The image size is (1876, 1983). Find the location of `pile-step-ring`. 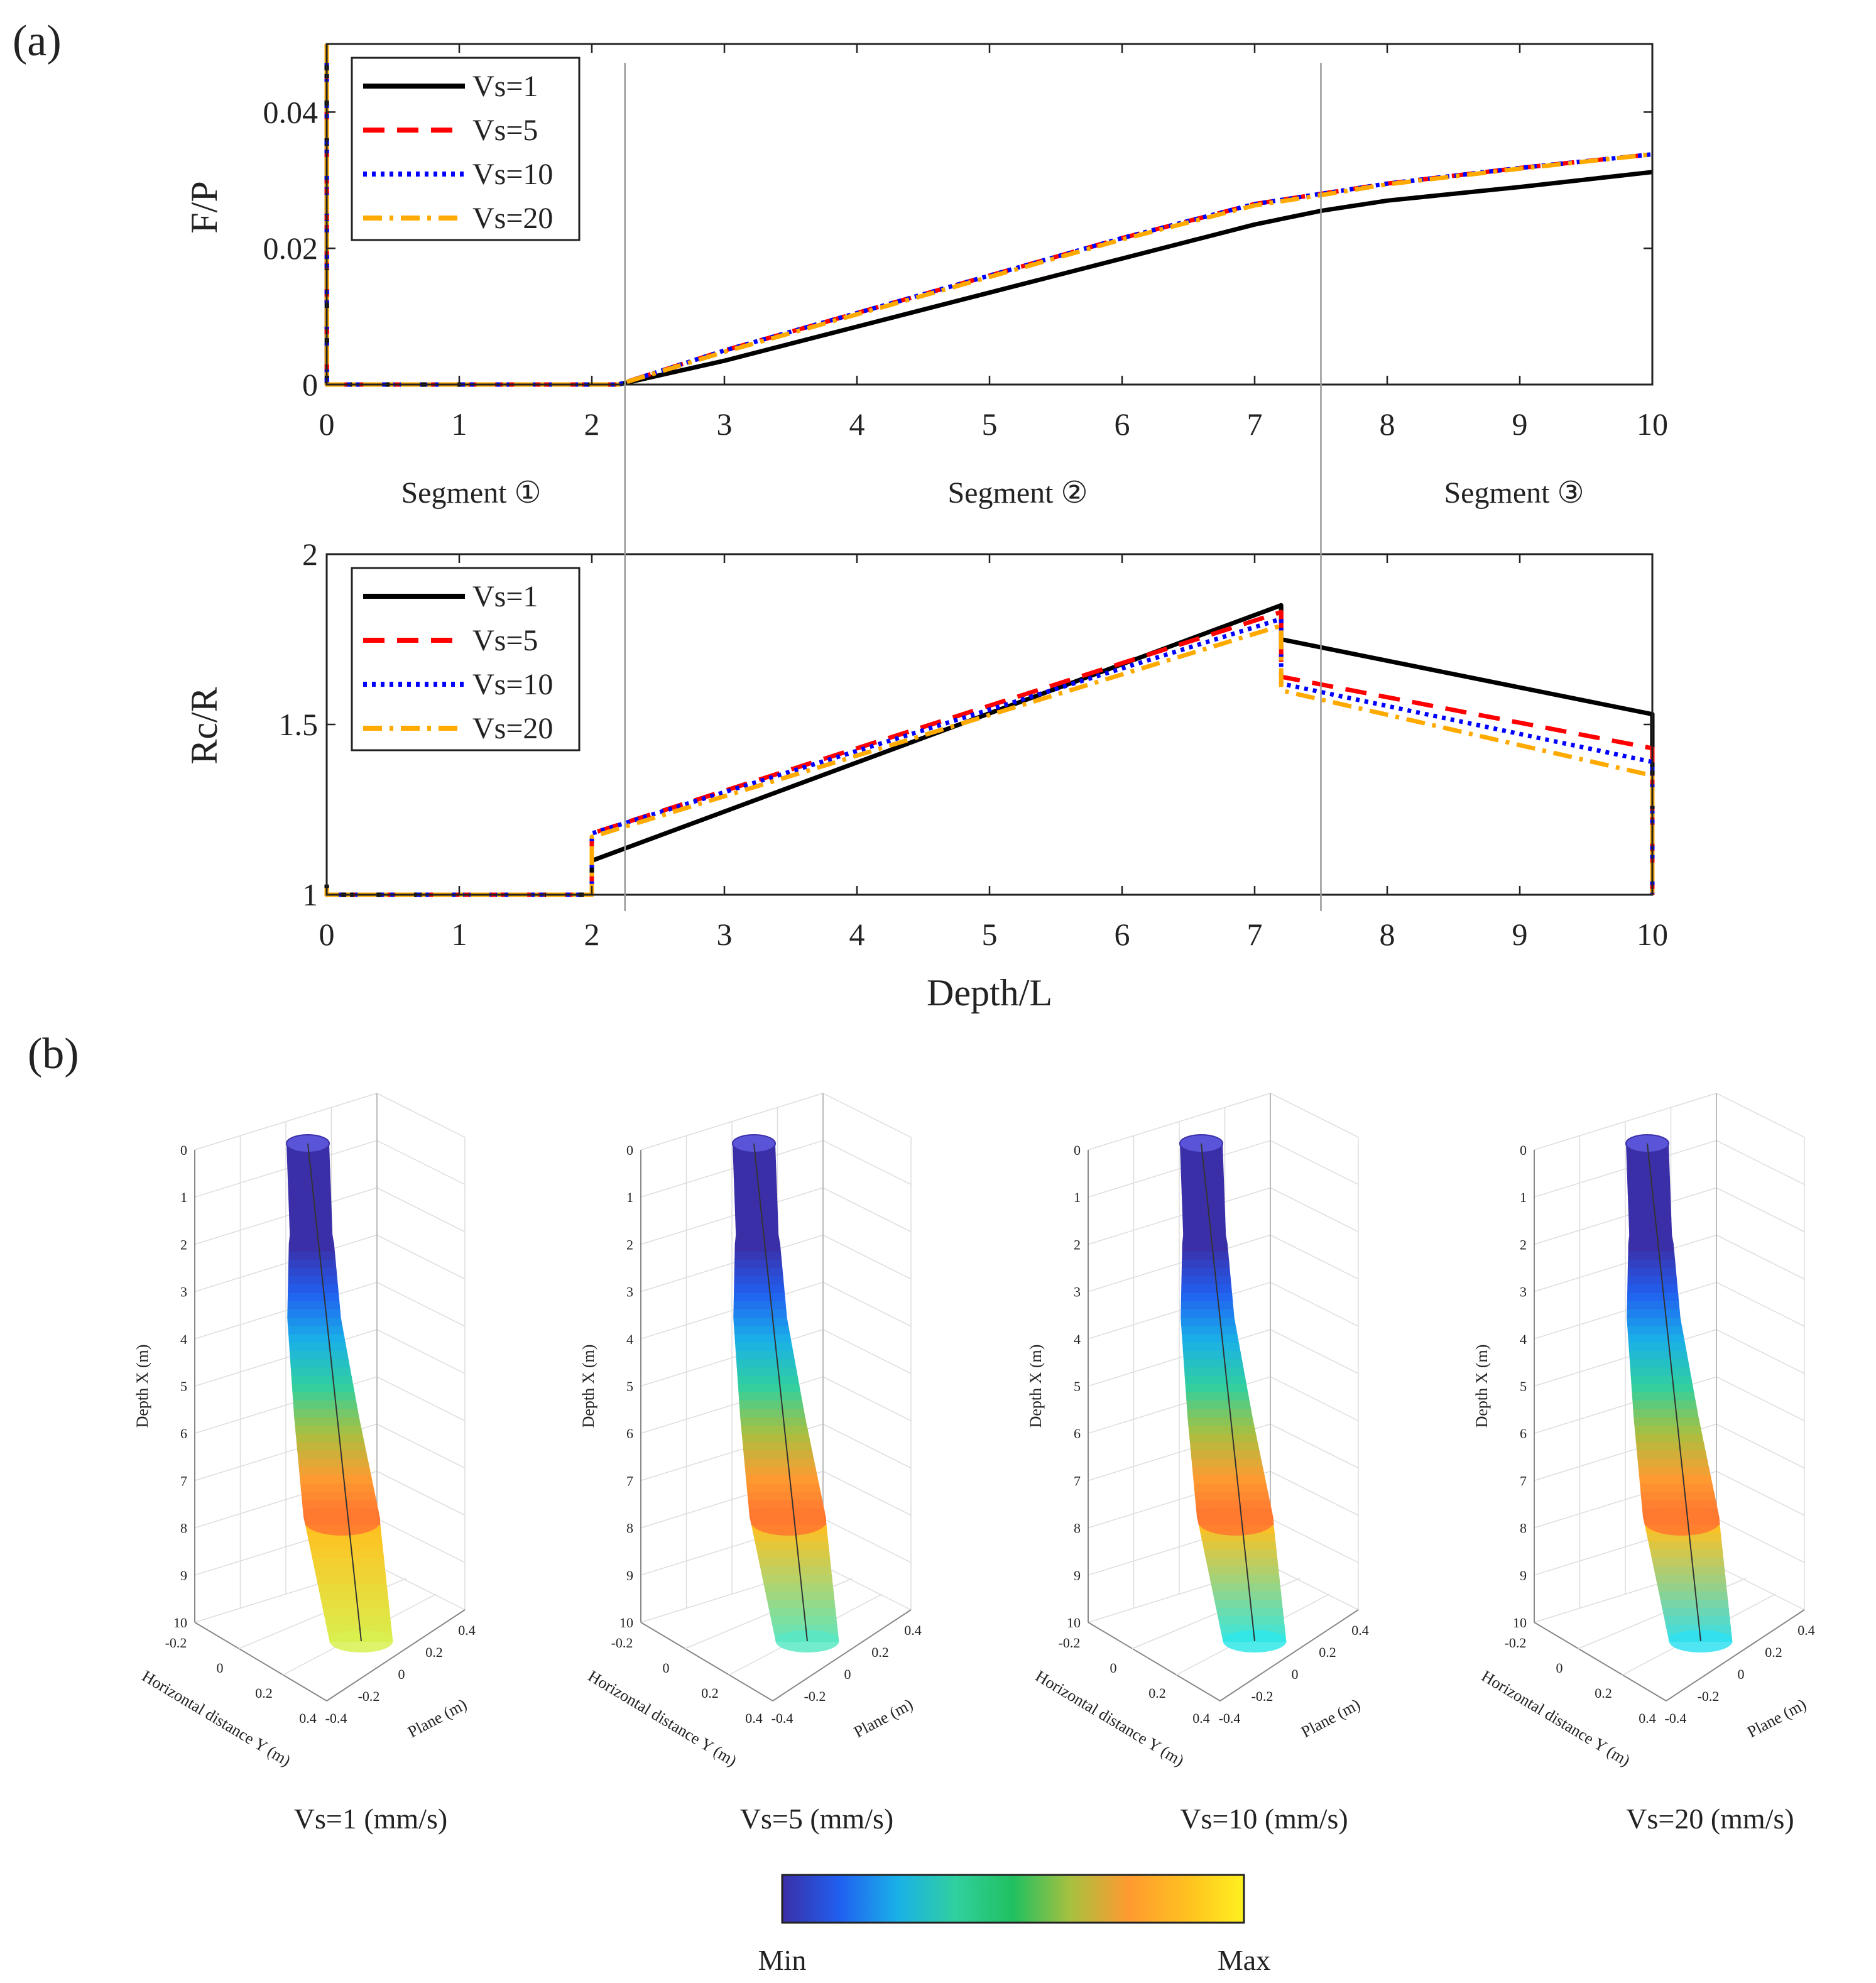

pile-step-ring is located at coordinates (1236, 1521).